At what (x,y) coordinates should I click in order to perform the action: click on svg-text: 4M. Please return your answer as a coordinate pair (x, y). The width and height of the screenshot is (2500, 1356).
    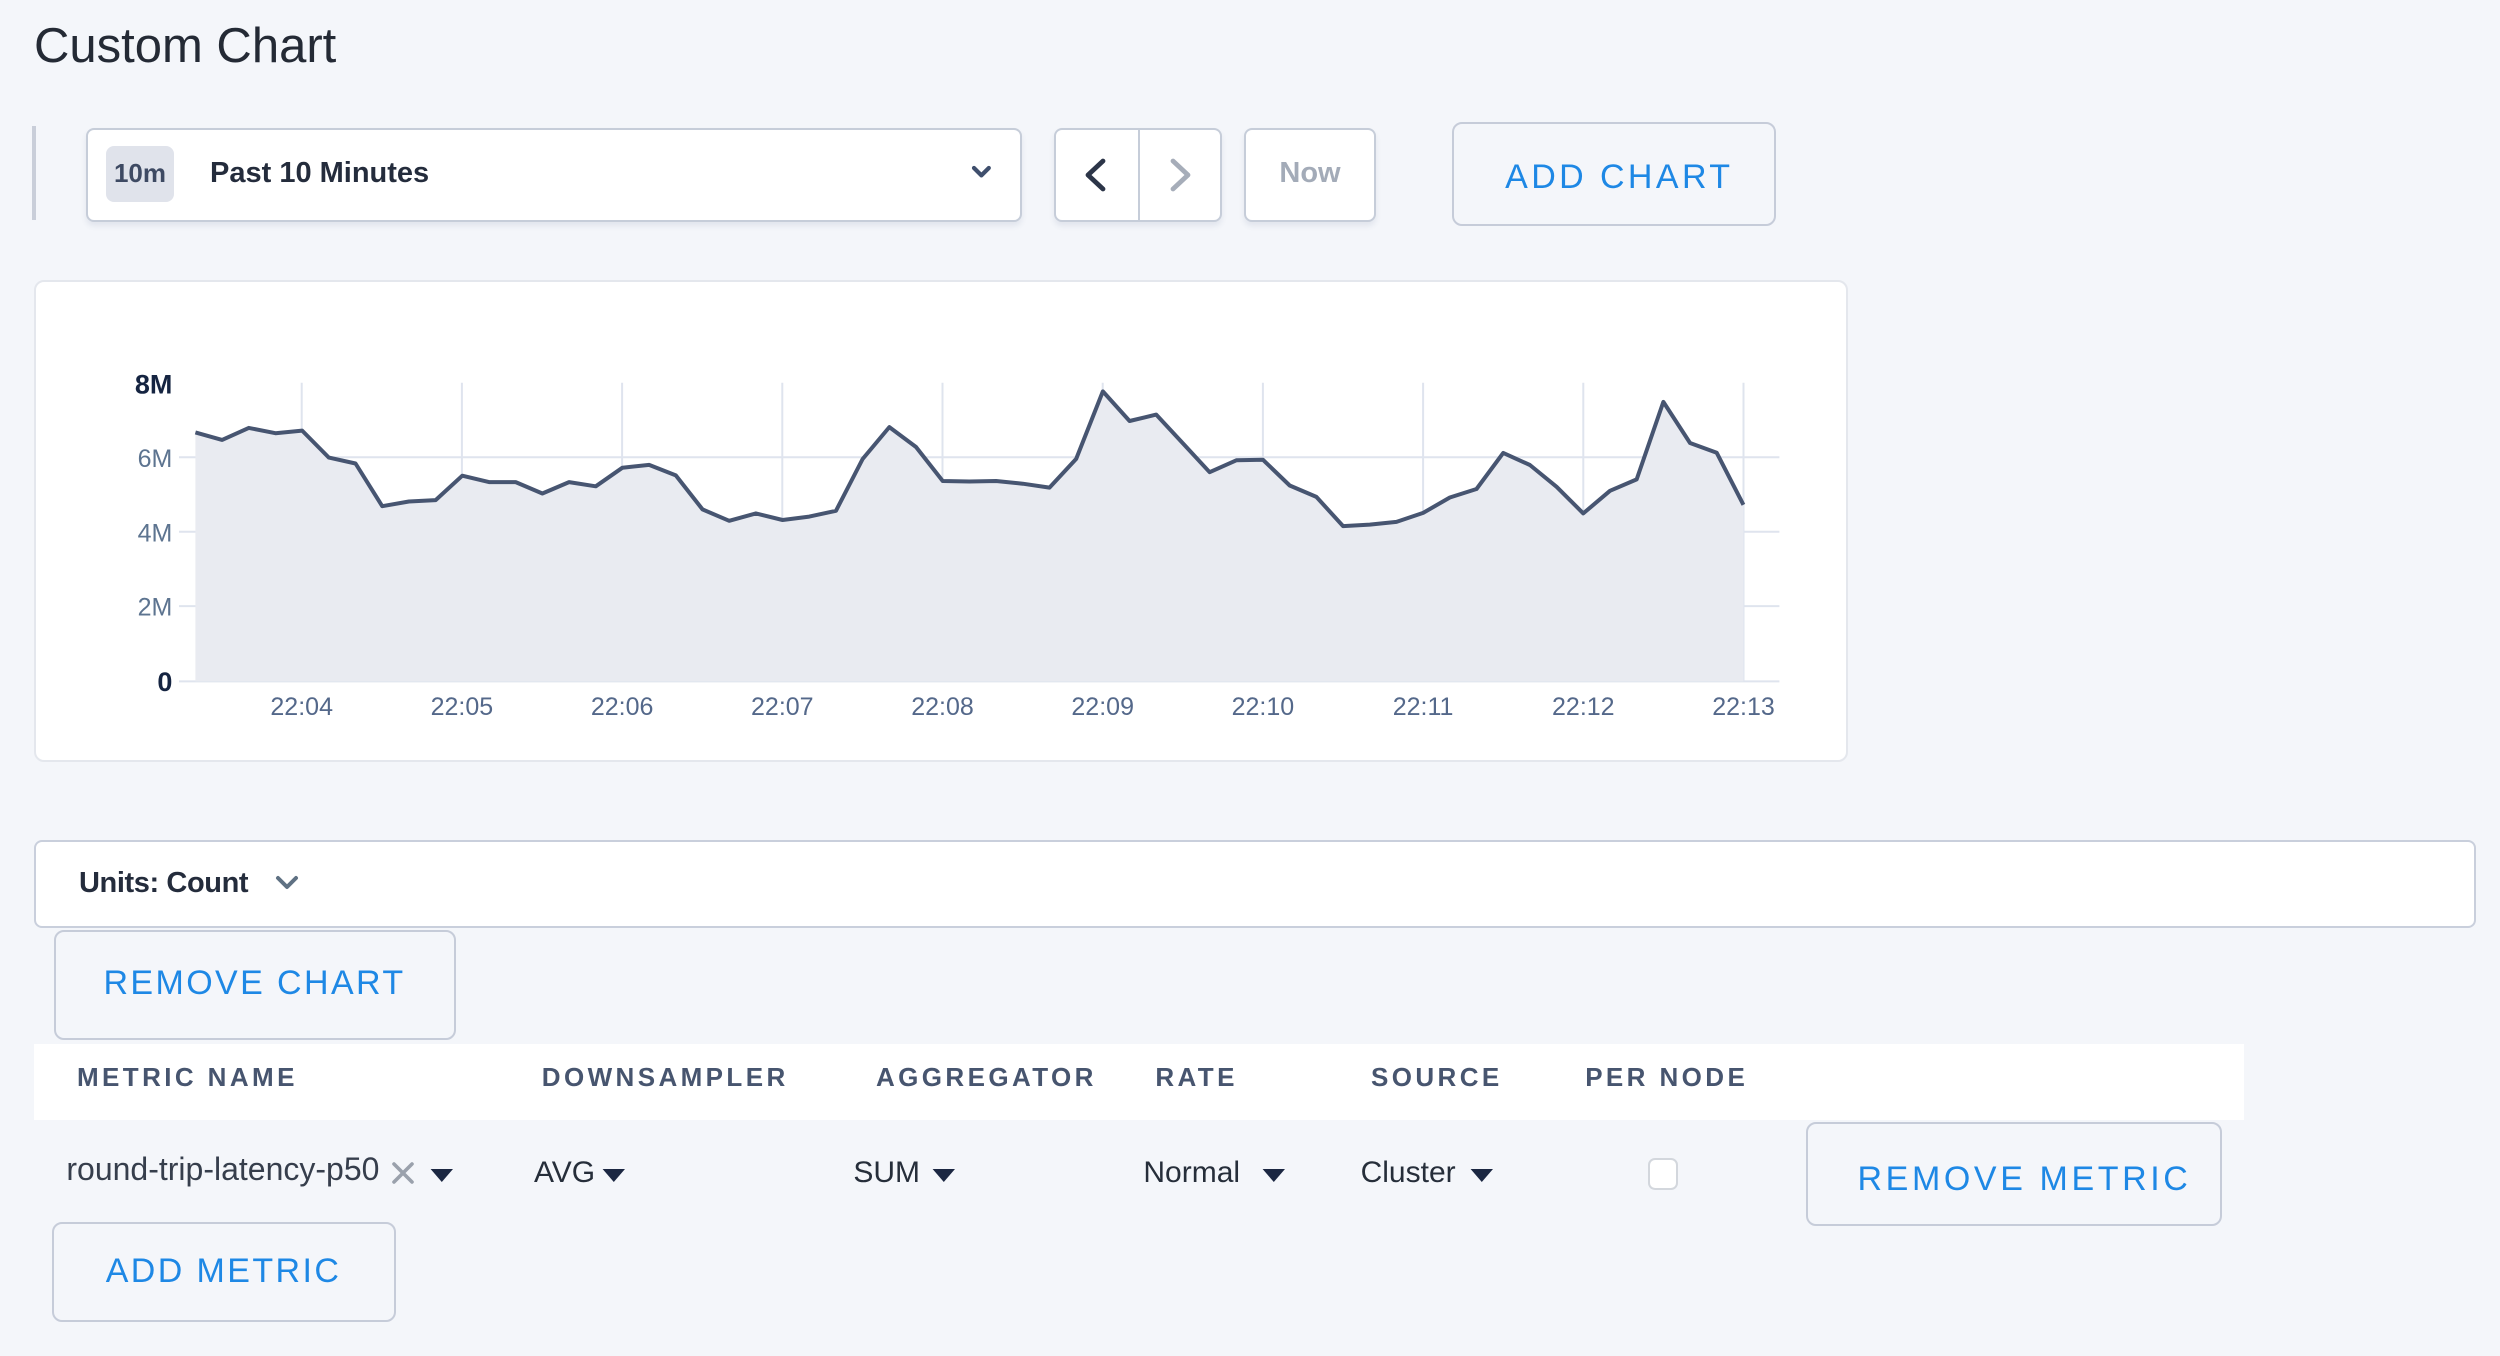
    Looking at the image, I should click on (154, 534).